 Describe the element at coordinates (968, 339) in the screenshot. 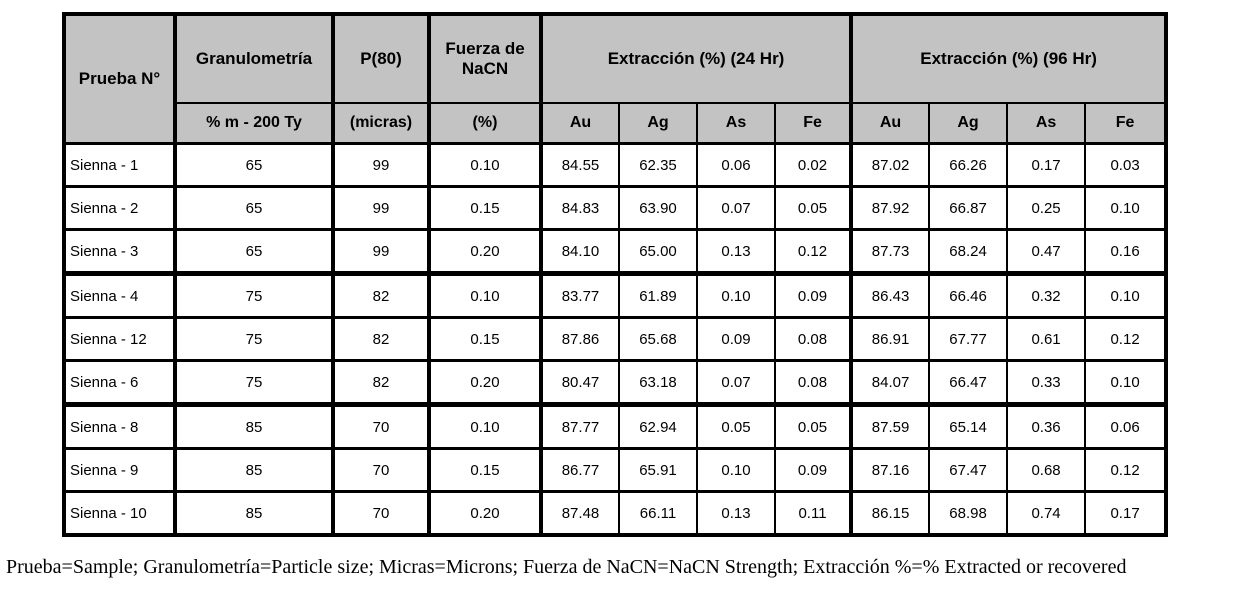

I see `table-cell: 67.77` at that location.